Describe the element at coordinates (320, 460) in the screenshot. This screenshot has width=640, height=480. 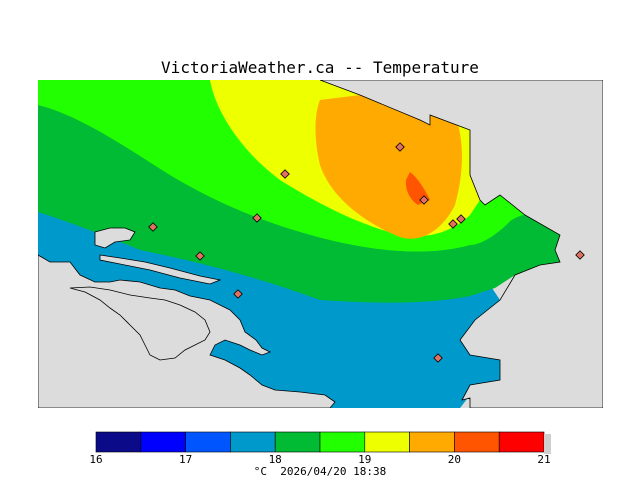
I see `legend-tick-labels: 16 17 18 19 20 21` at that location.